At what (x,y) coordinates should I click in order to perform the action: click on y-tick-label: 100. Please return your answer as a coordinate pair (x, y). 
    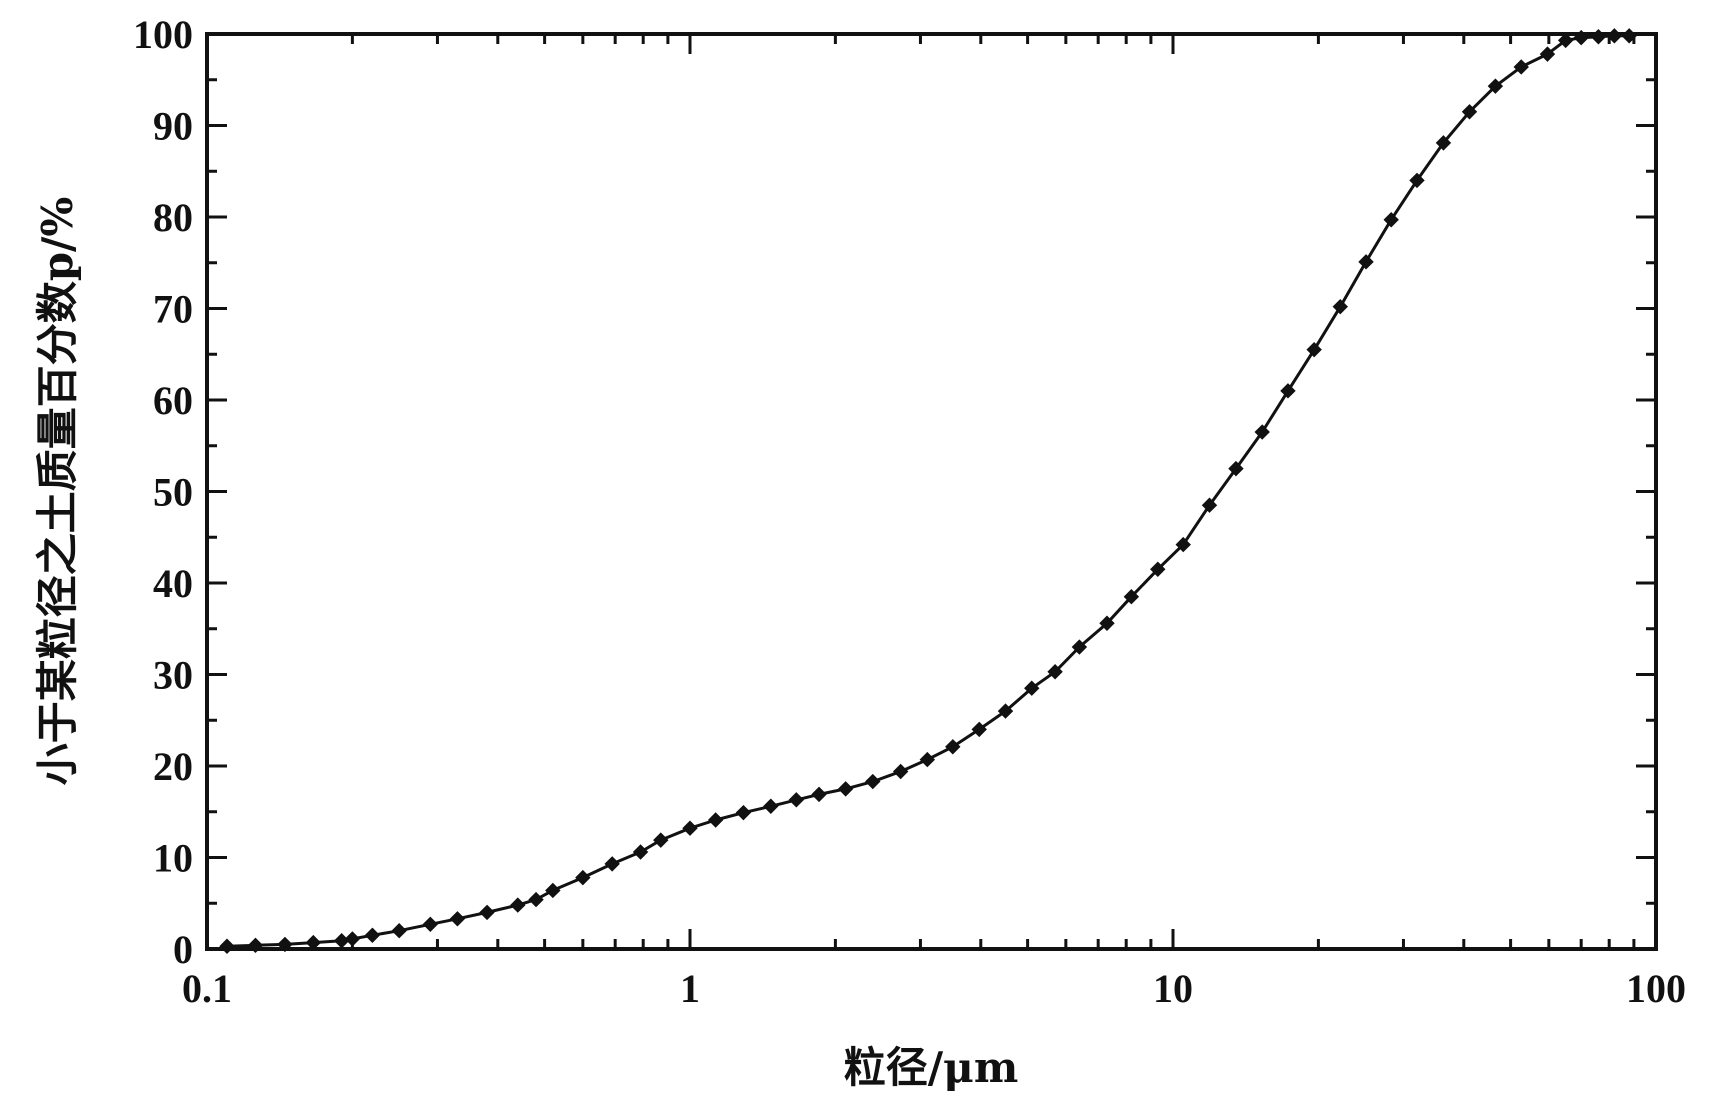
    Looking at the image, I should click on (163, 34).